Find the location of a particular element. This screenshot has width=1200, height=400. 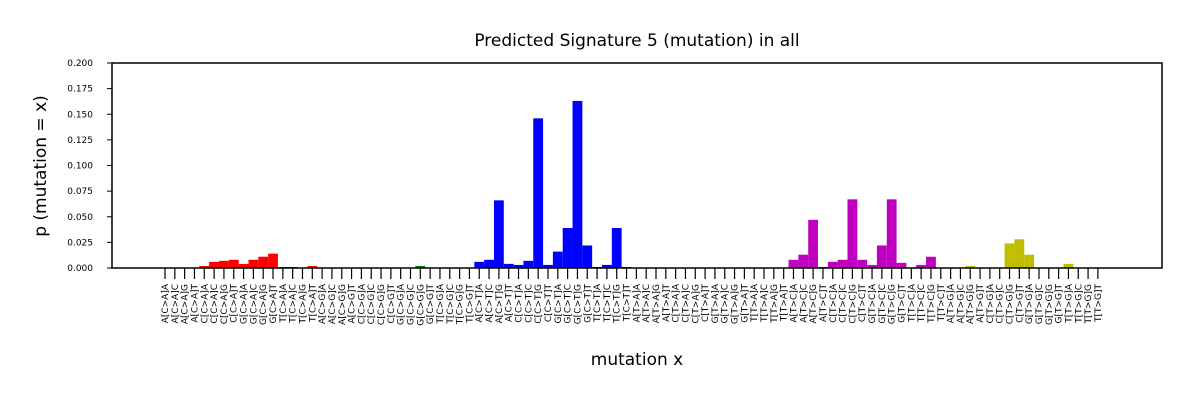

x-tick-label: A[C>A]A is located at coordinates (166, 303).